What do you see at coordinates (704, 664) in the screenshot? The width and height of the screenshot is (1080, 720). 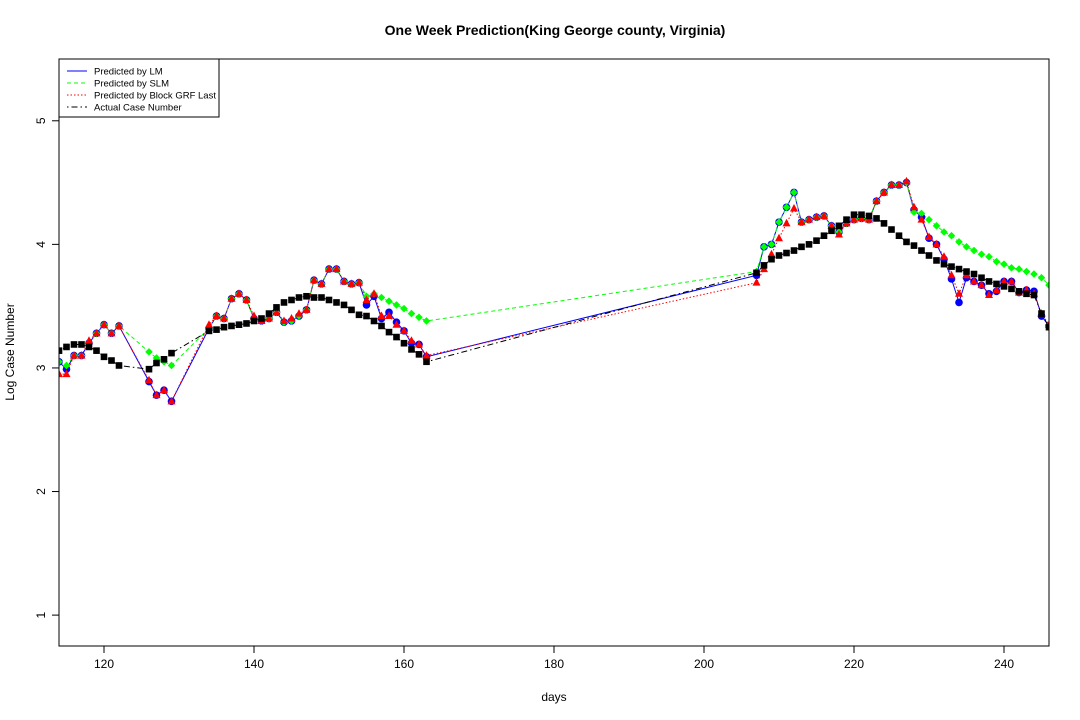 I see `x-tick-label: 200` at bounding box center [704, 664].